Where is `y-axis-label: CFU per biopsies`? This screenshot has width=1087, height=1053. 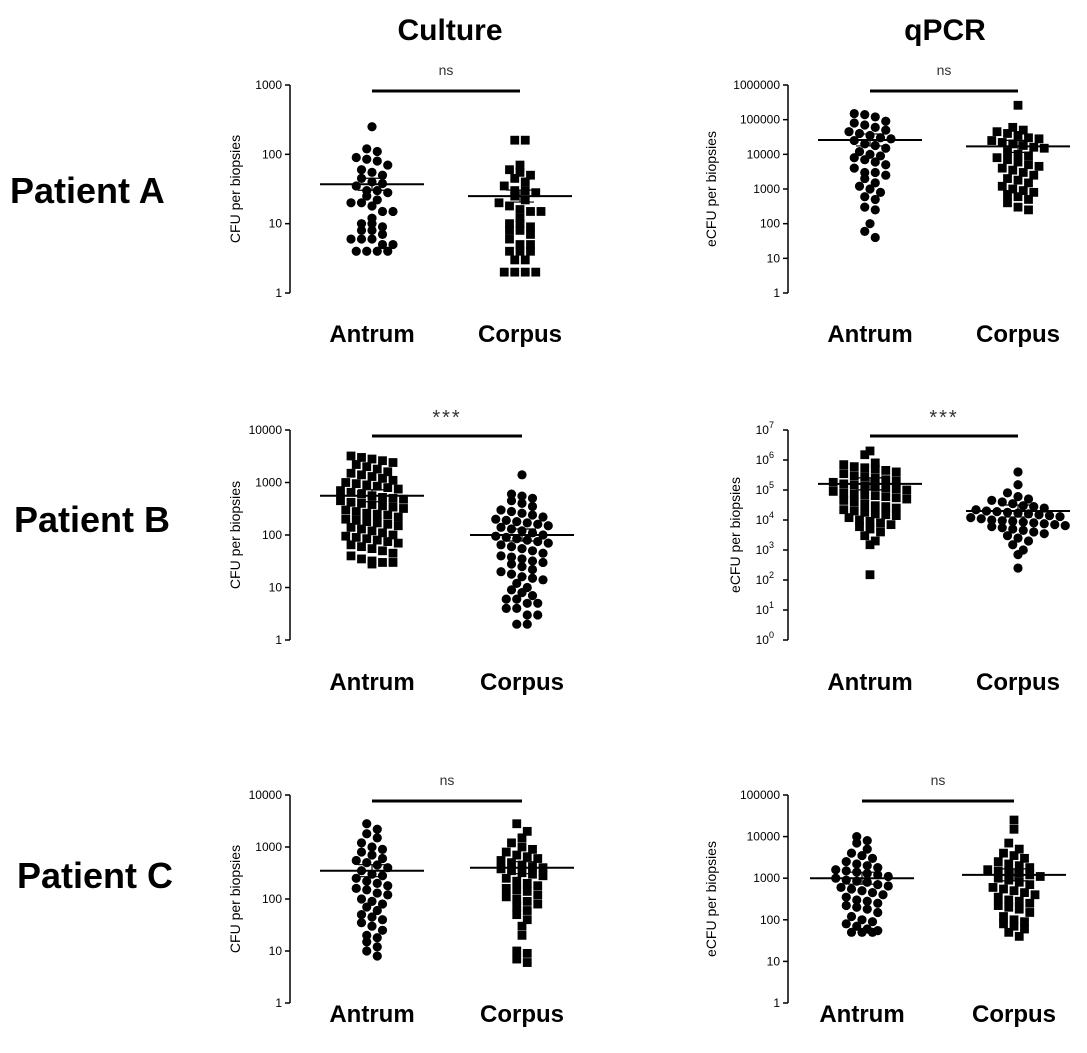
y-axis-label: CFU per biopsies is located at coordinates (235, 535).